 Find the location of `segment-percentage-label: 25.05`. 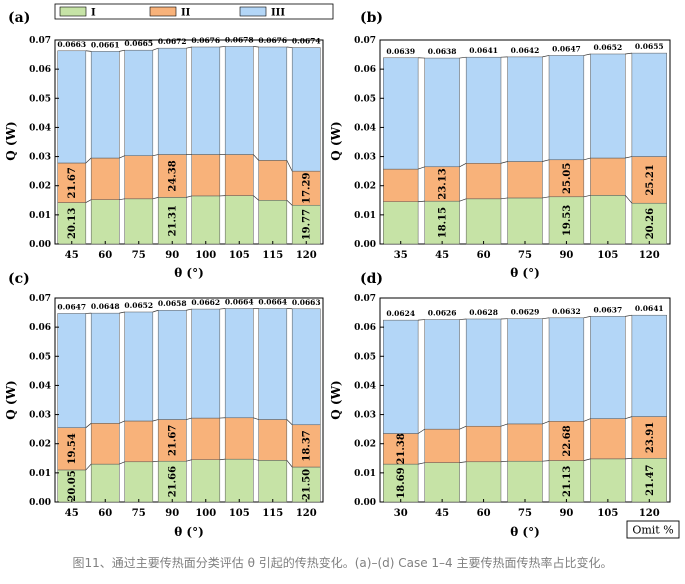

segment-percentage-label: 25.05 is located at coordinates (567, 178).